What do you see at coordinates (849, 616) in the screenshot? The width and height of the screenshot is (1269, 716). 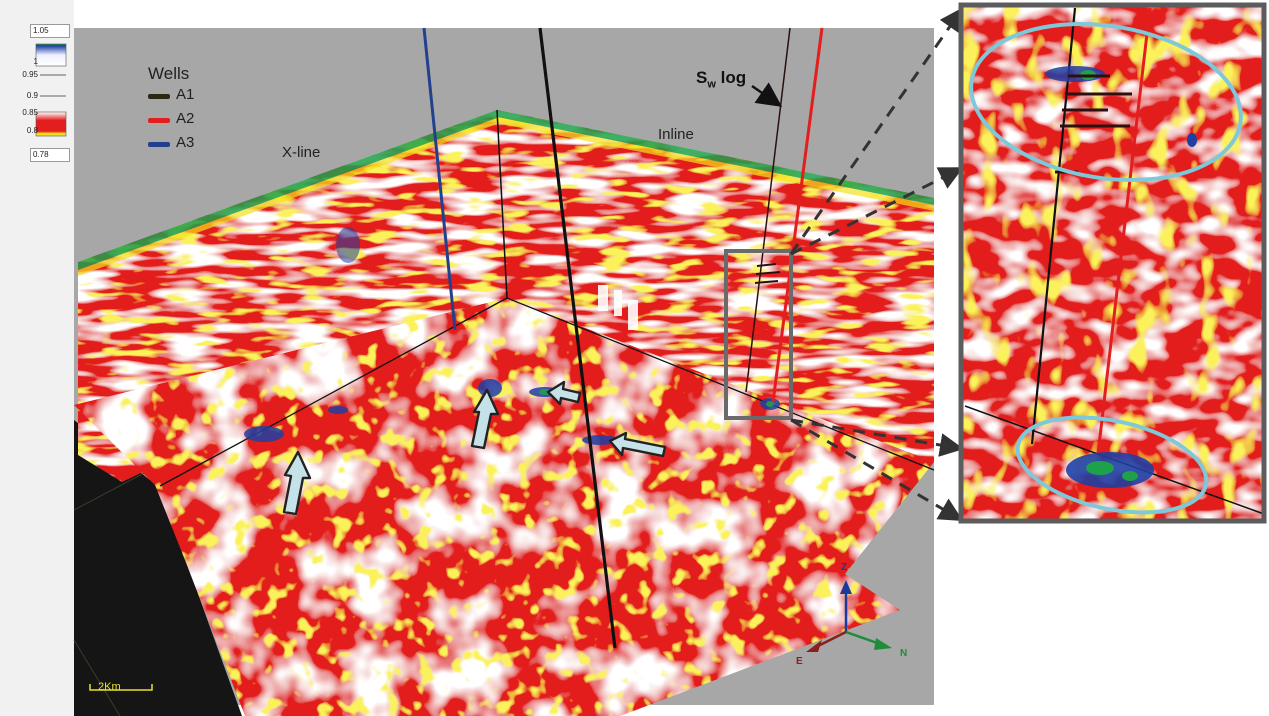 I see `axis-triad` at bounding box center [849, 616].